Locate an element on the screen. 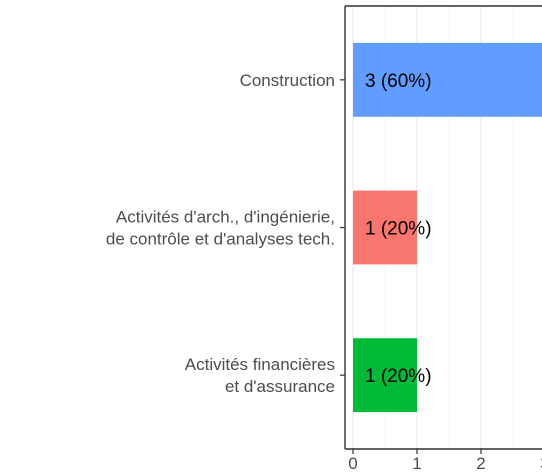 The height and width of the screenshot is (475, 542). bar-value-label: 3 (60%) is located at coordinates (398, 81).